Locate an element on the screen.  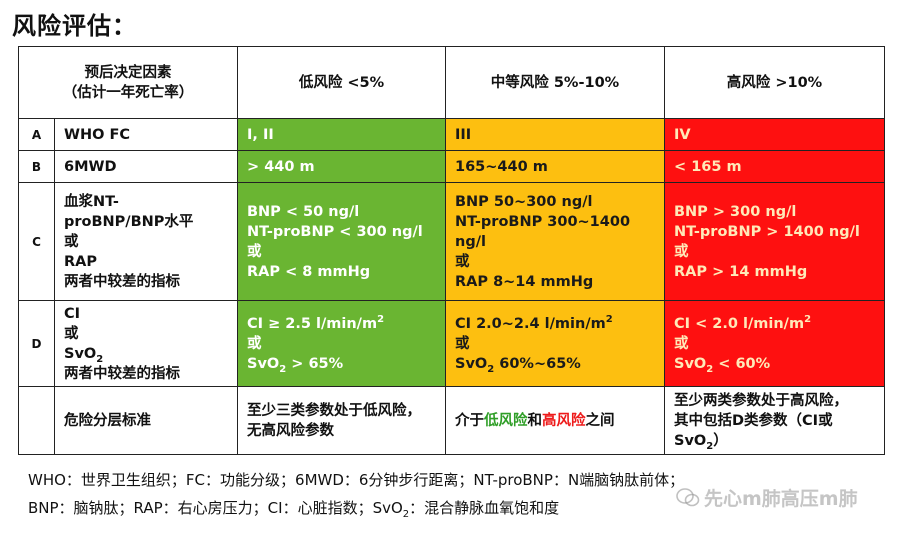
factor-line: CI is located at coordinates (72, 313).